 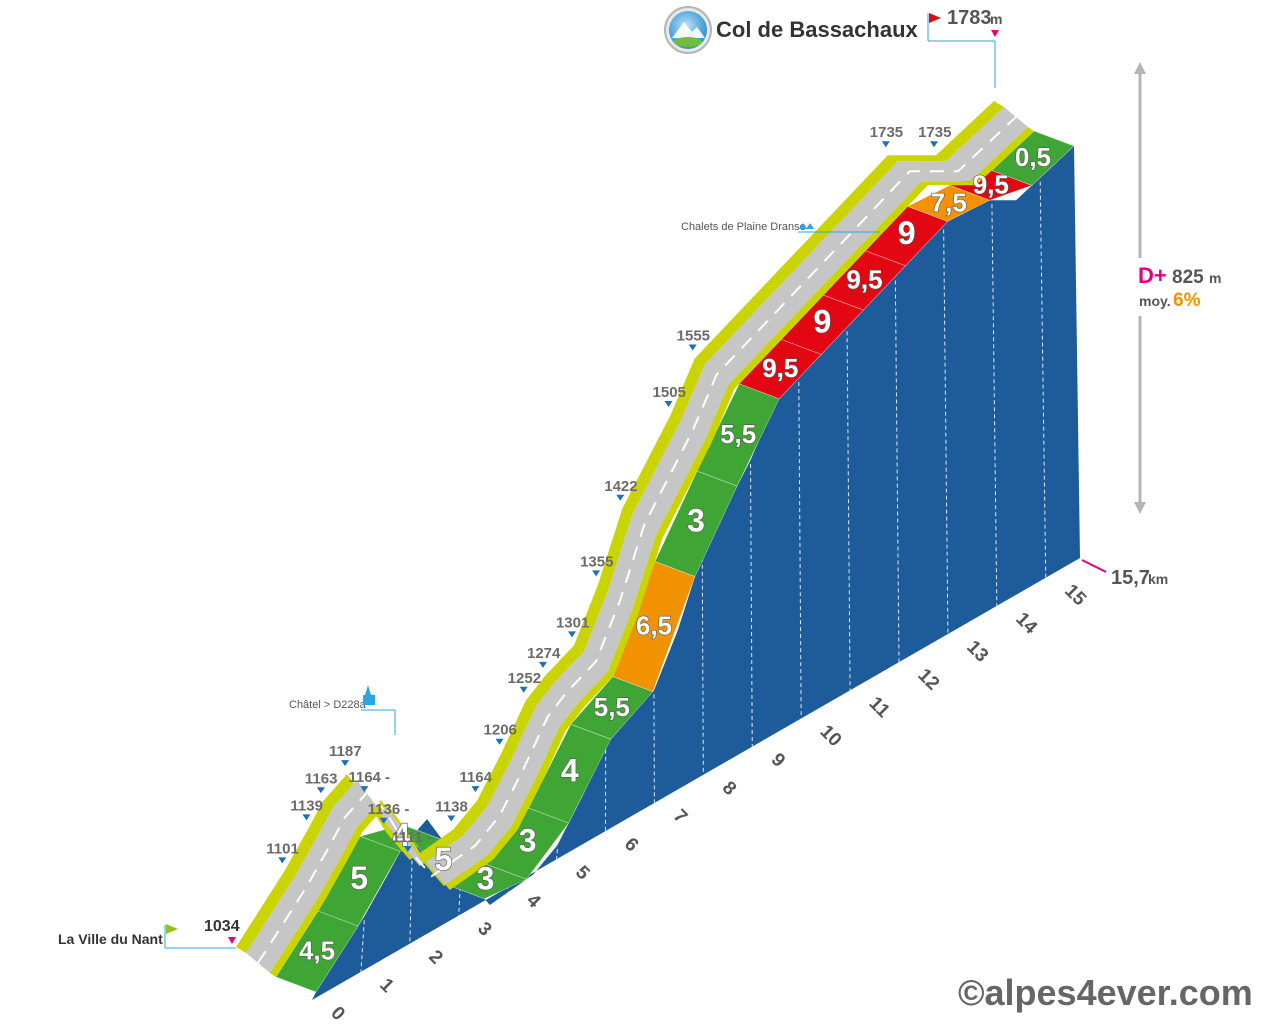 I want to click on altitude-label: 1355, so click(x=596, y=561).